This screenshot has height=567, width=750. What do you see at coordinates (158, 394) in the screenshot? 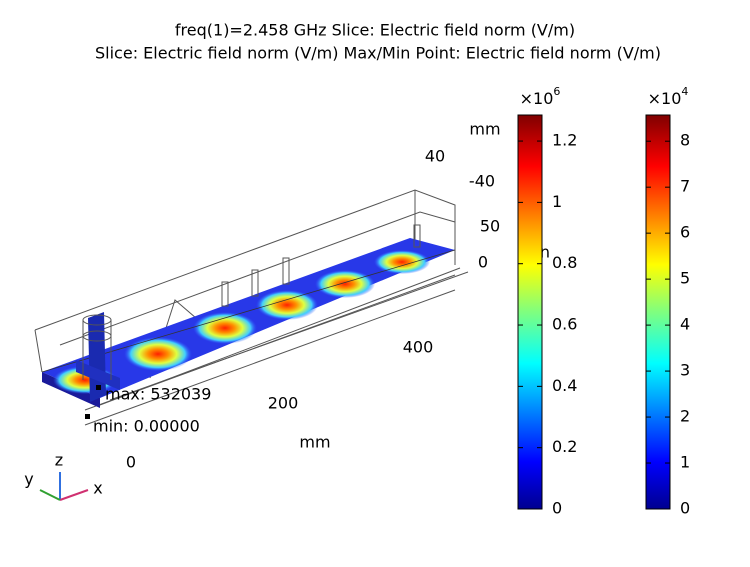
I see `annotation: max: 532039` at bounding box center [158, 394].